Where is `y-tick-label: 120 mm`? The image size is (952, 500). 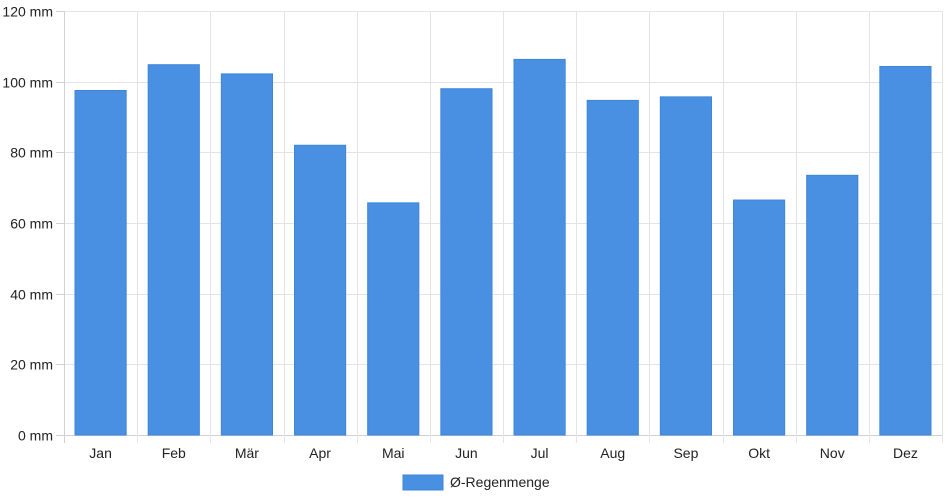
y-tick-label: 120 mm is located at coordinates (27, 12).